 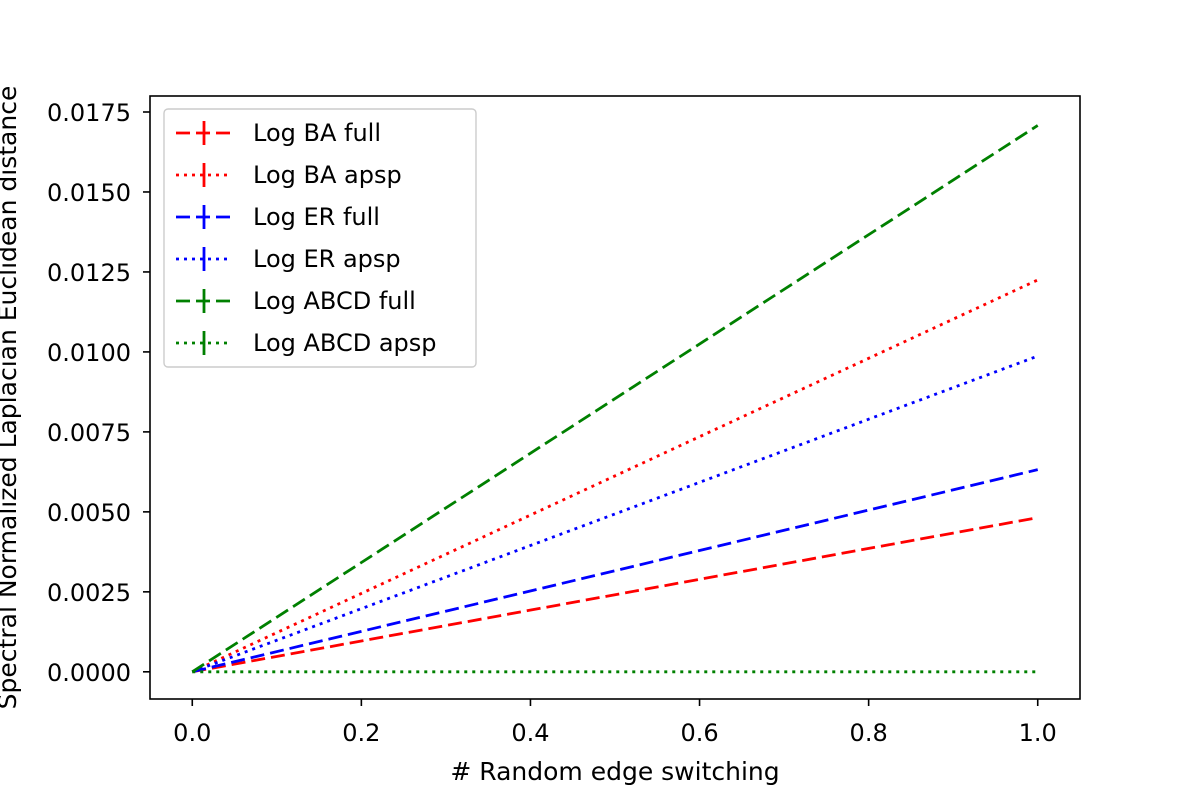 I want to click on x-axis: 0.0 0.2 0.4 0.6 0.8 1.0, so click(x=615, y=723).